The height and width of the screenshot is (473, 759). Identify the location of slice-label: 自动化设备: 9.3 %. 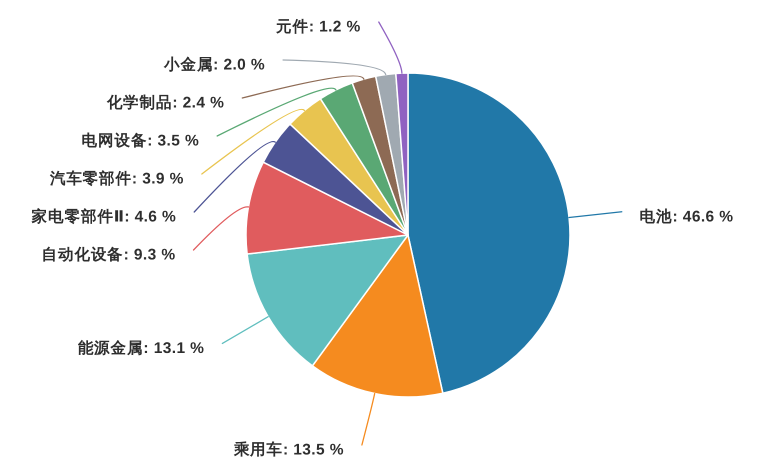
(109, 255).